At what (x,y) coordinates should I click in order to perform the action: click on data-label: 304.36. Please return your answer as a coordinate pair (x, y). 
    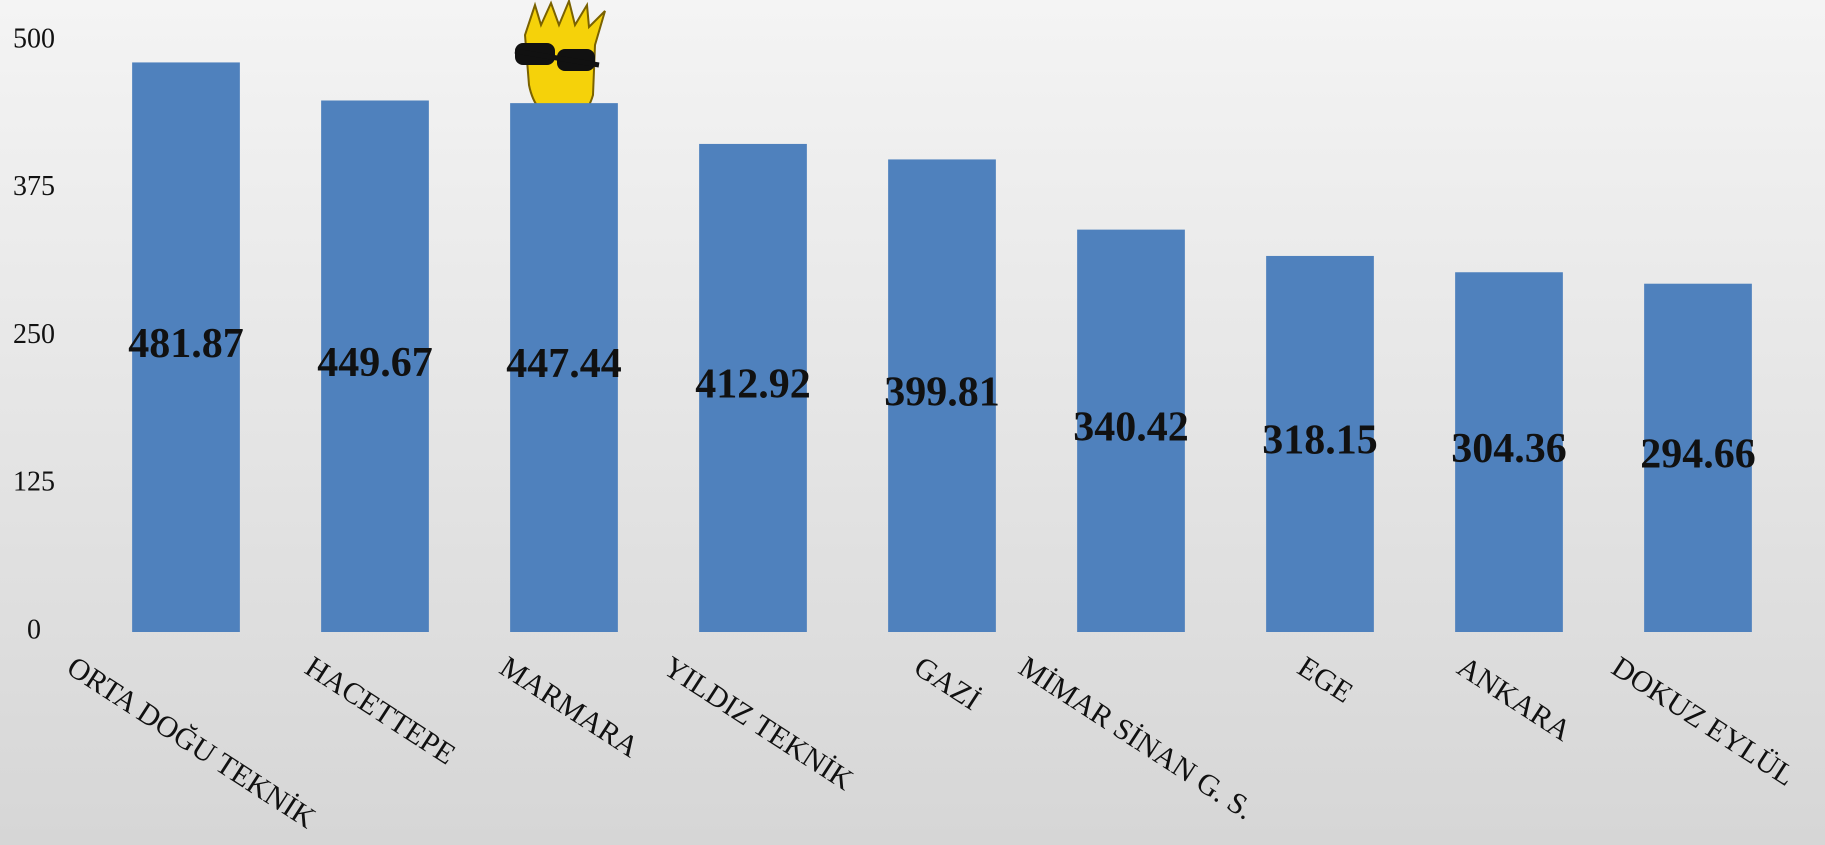
    Looking at the image, I should click on (1509, 449).